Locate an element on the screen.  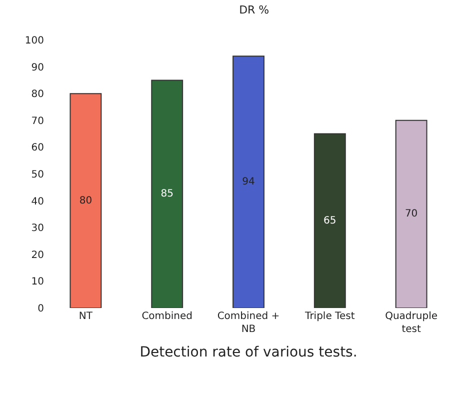
y-tick-label: 90 is located at coordinates (37, 68).